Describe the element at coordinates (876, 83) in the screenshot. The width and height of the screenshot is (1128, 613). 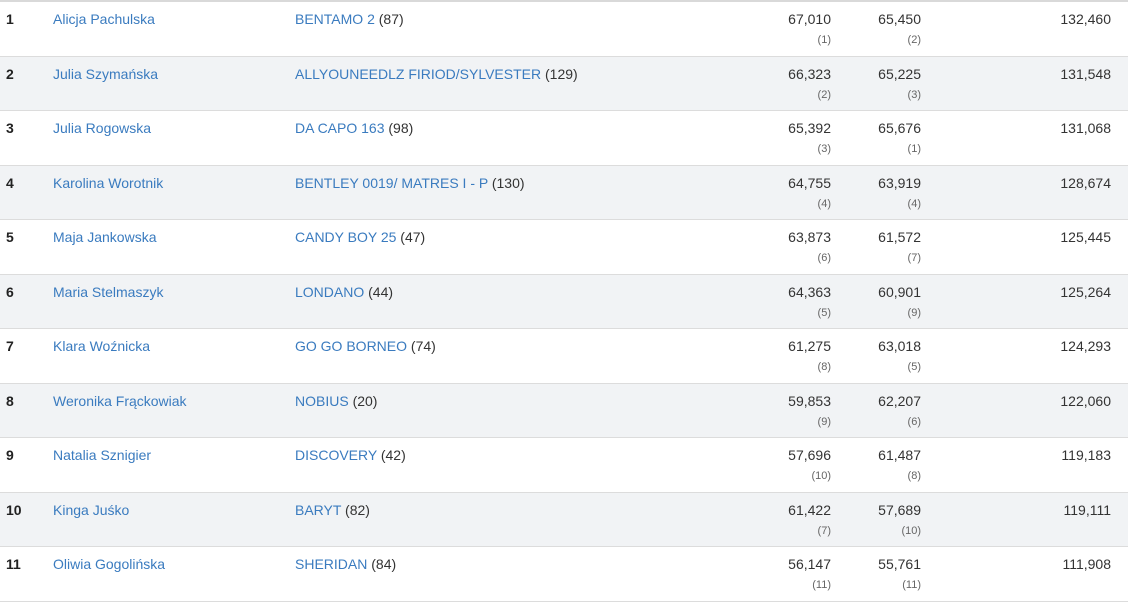
I see `score-round2: 65,225 (3)` at that location.